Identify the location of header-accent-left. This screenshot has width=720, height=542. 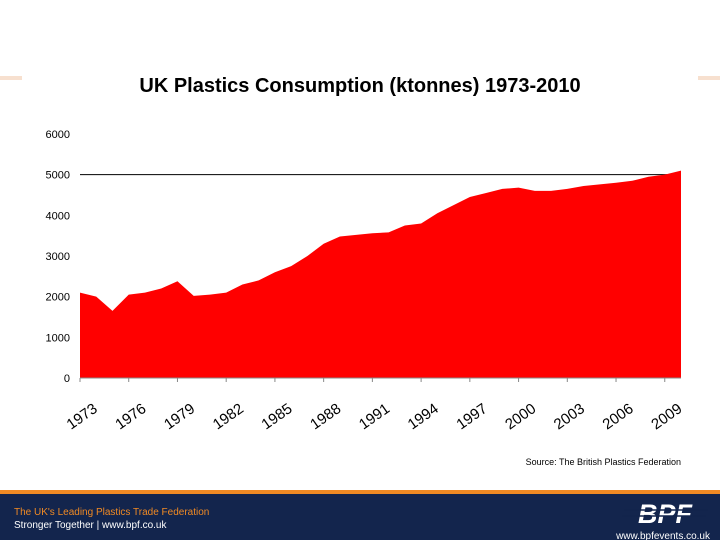
(11, 78).